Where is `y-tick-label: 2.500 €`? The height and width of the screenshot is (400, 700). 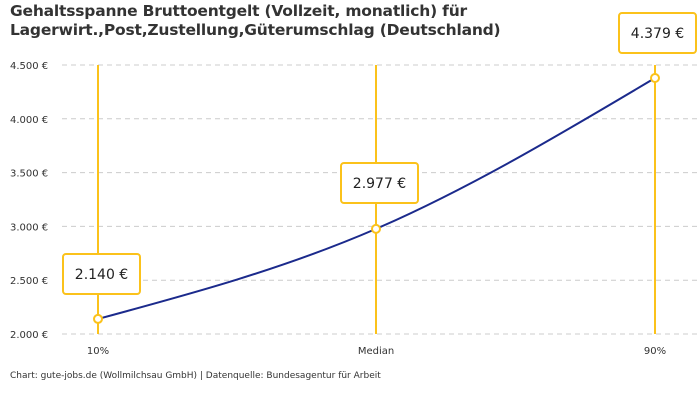 y-tick-label: 2.500 € is located at coordinates (29, 281).